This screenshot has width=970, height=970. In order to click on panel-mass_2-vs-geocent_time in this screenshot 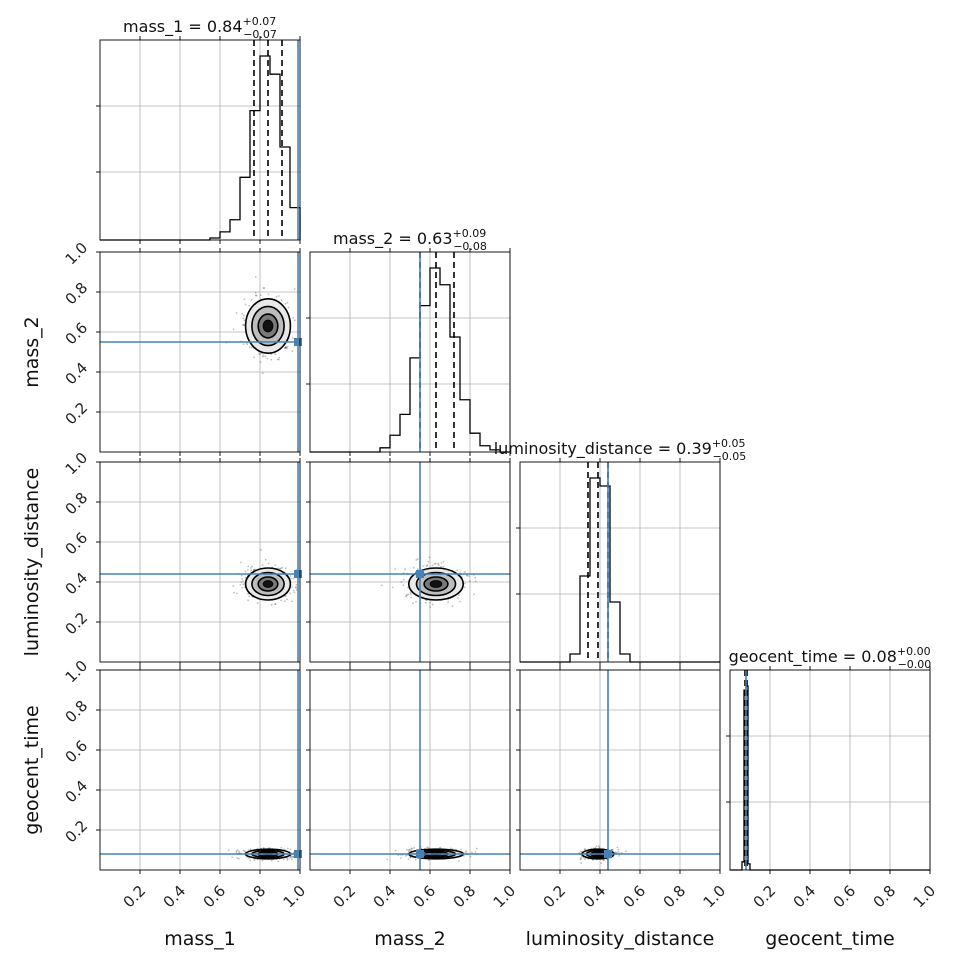, I will do `click(408, 770)`.